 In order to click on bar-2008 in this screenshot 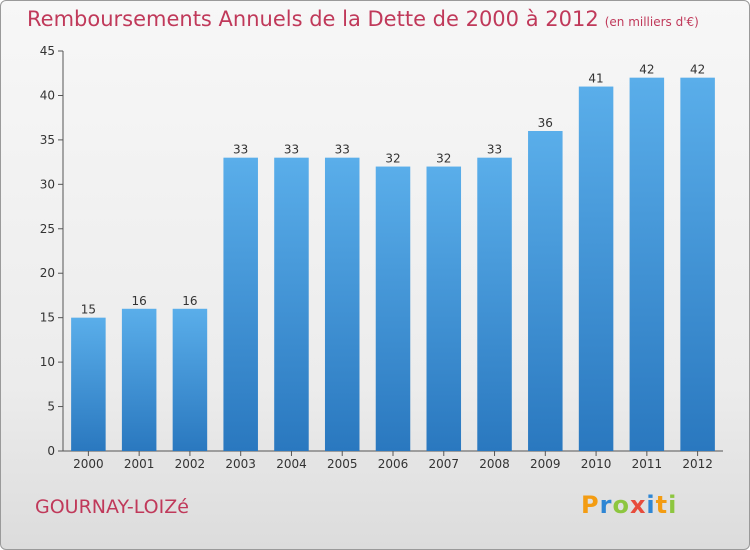, I will do `click(494, 304)`.